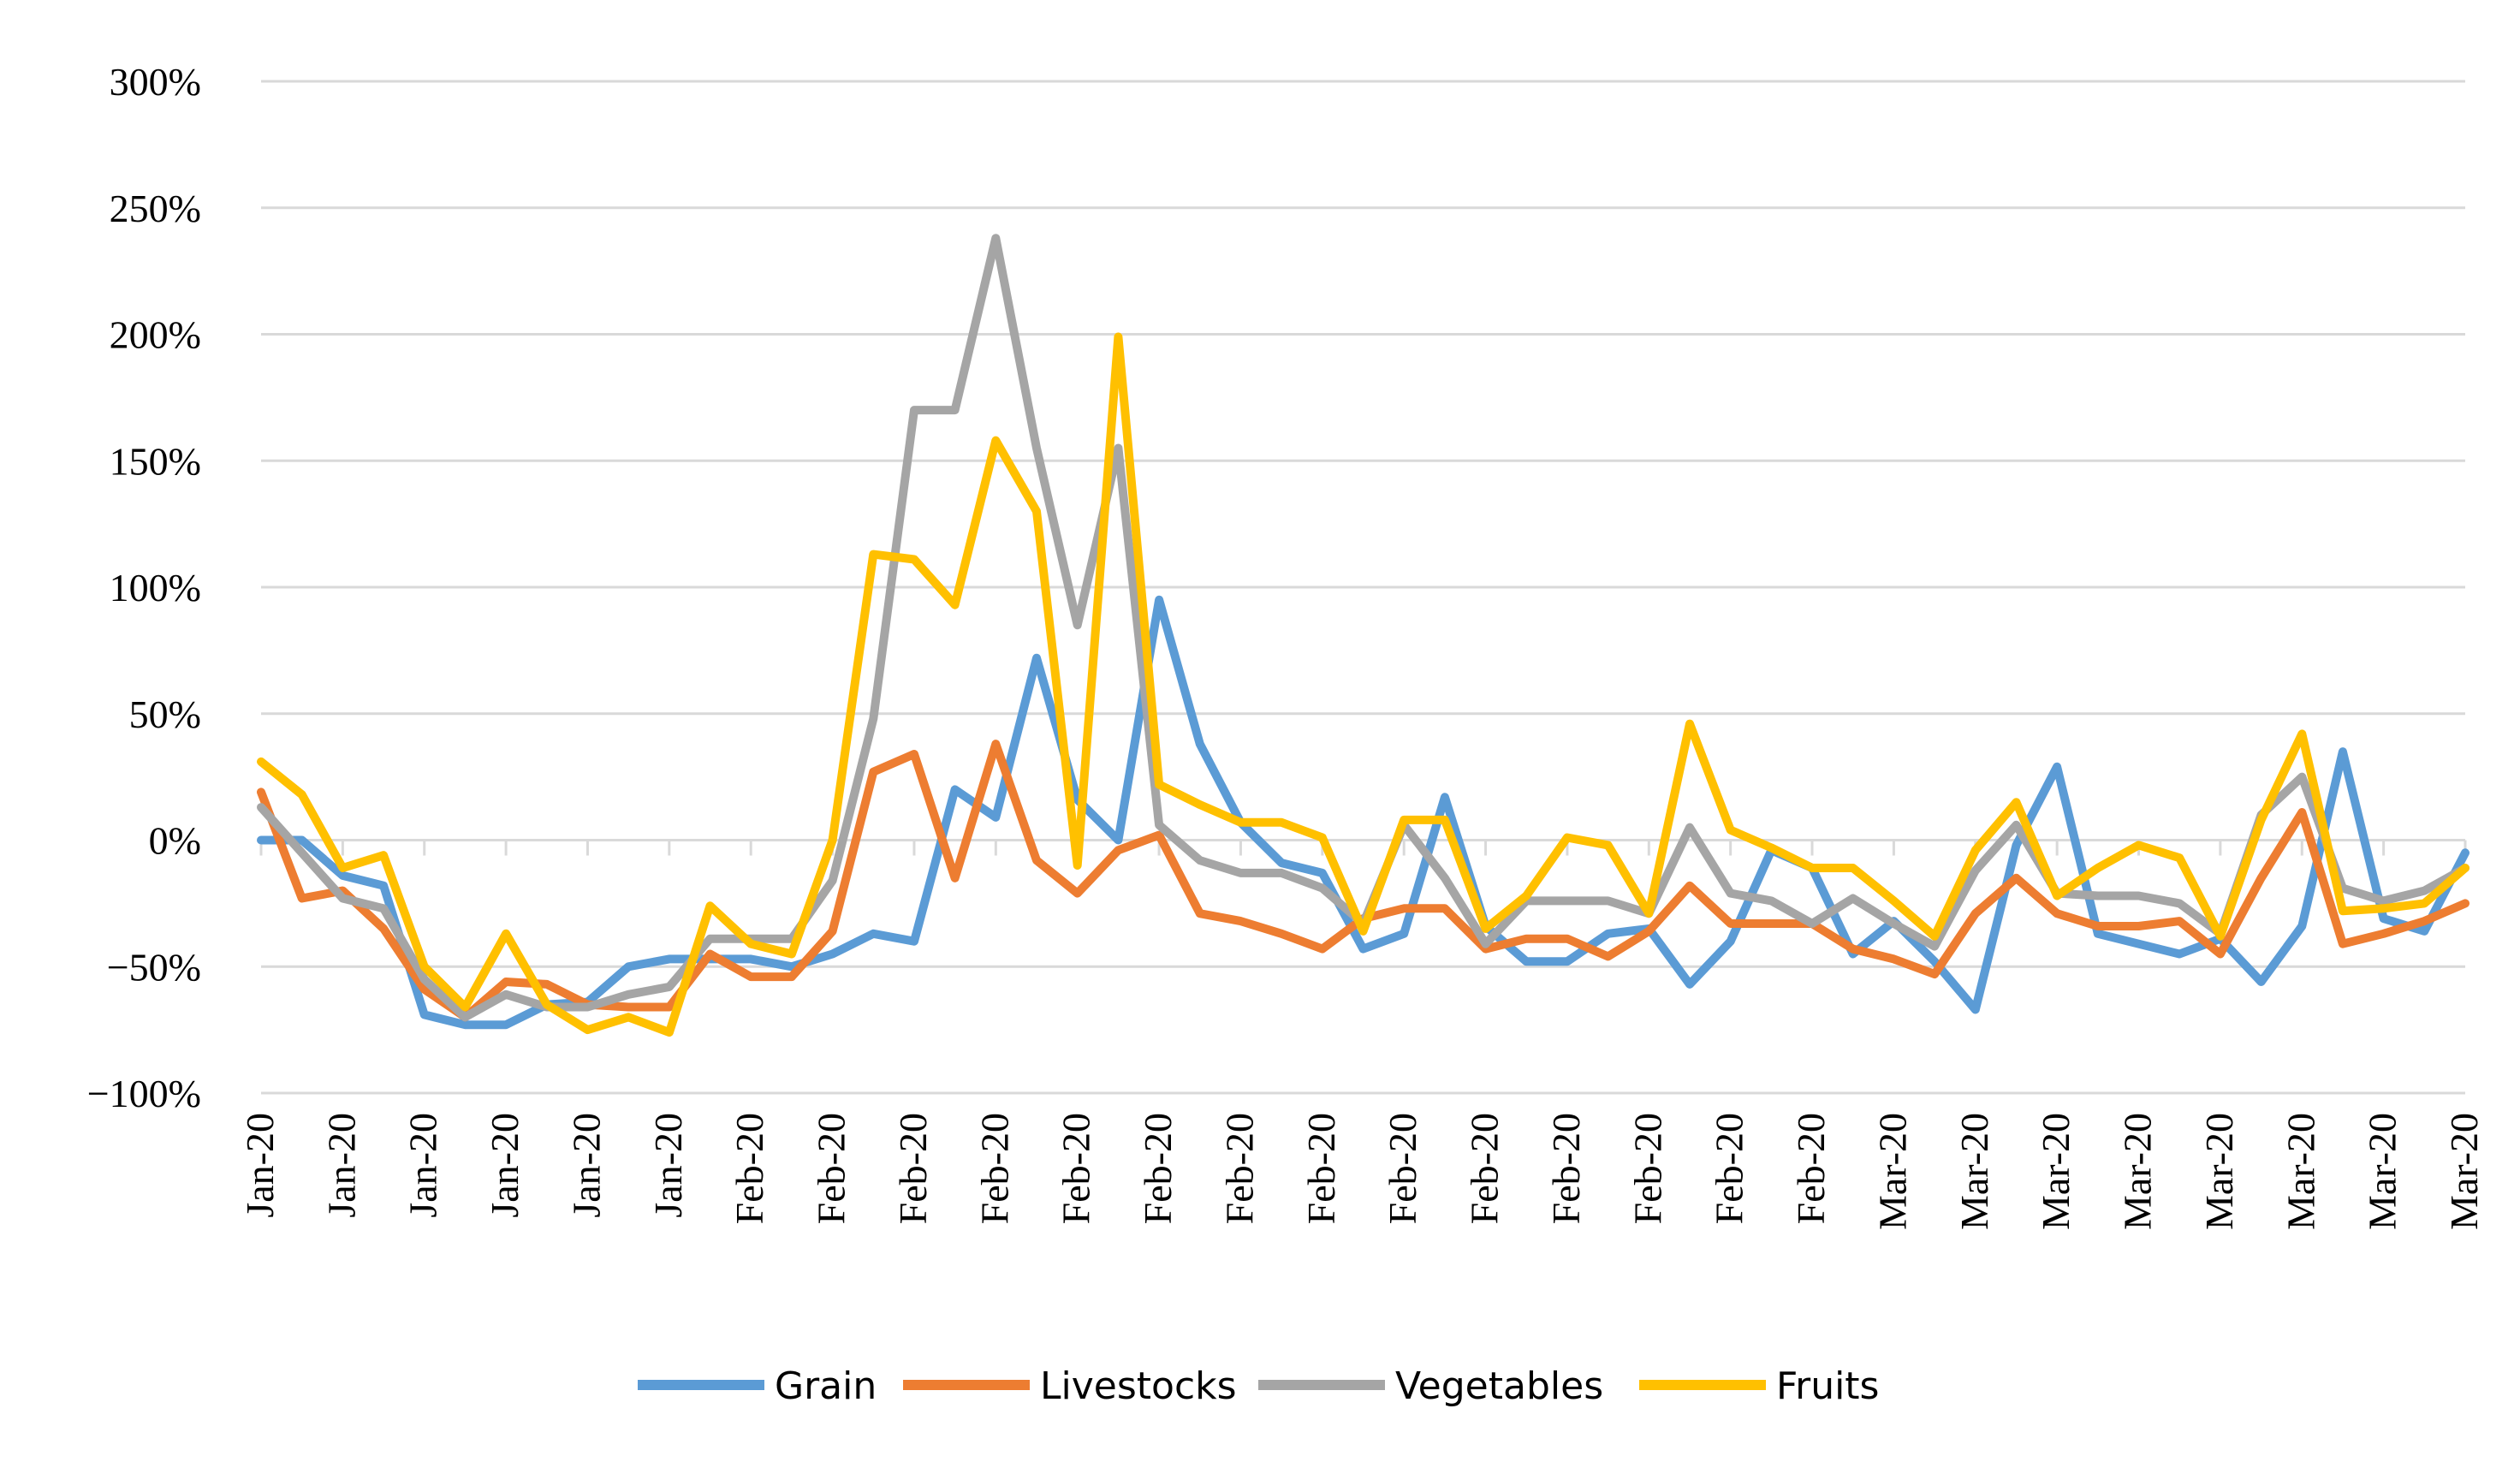 The width and height of the screenshot is (2520, 1462). I want to click on y-tick-label: 300%, so click(155, 82).